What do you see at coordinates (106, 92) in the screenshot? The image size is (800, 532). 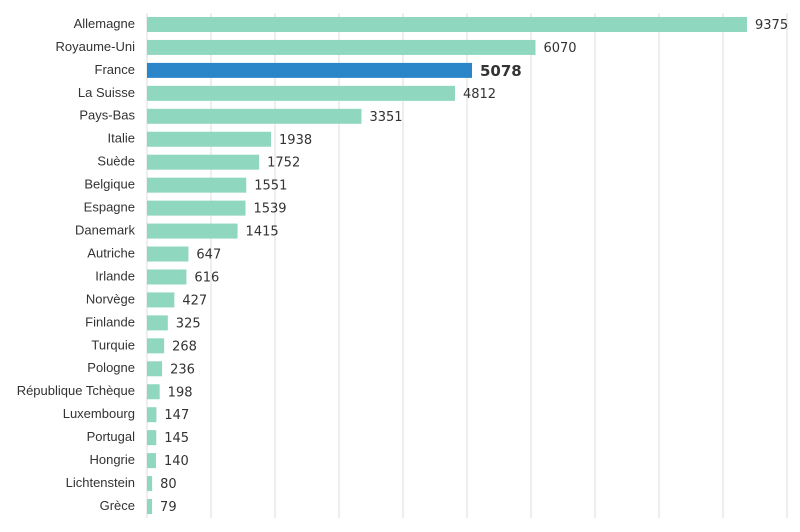 I see `y-tick-label: La Suisse` at bounding box center [106, 92].